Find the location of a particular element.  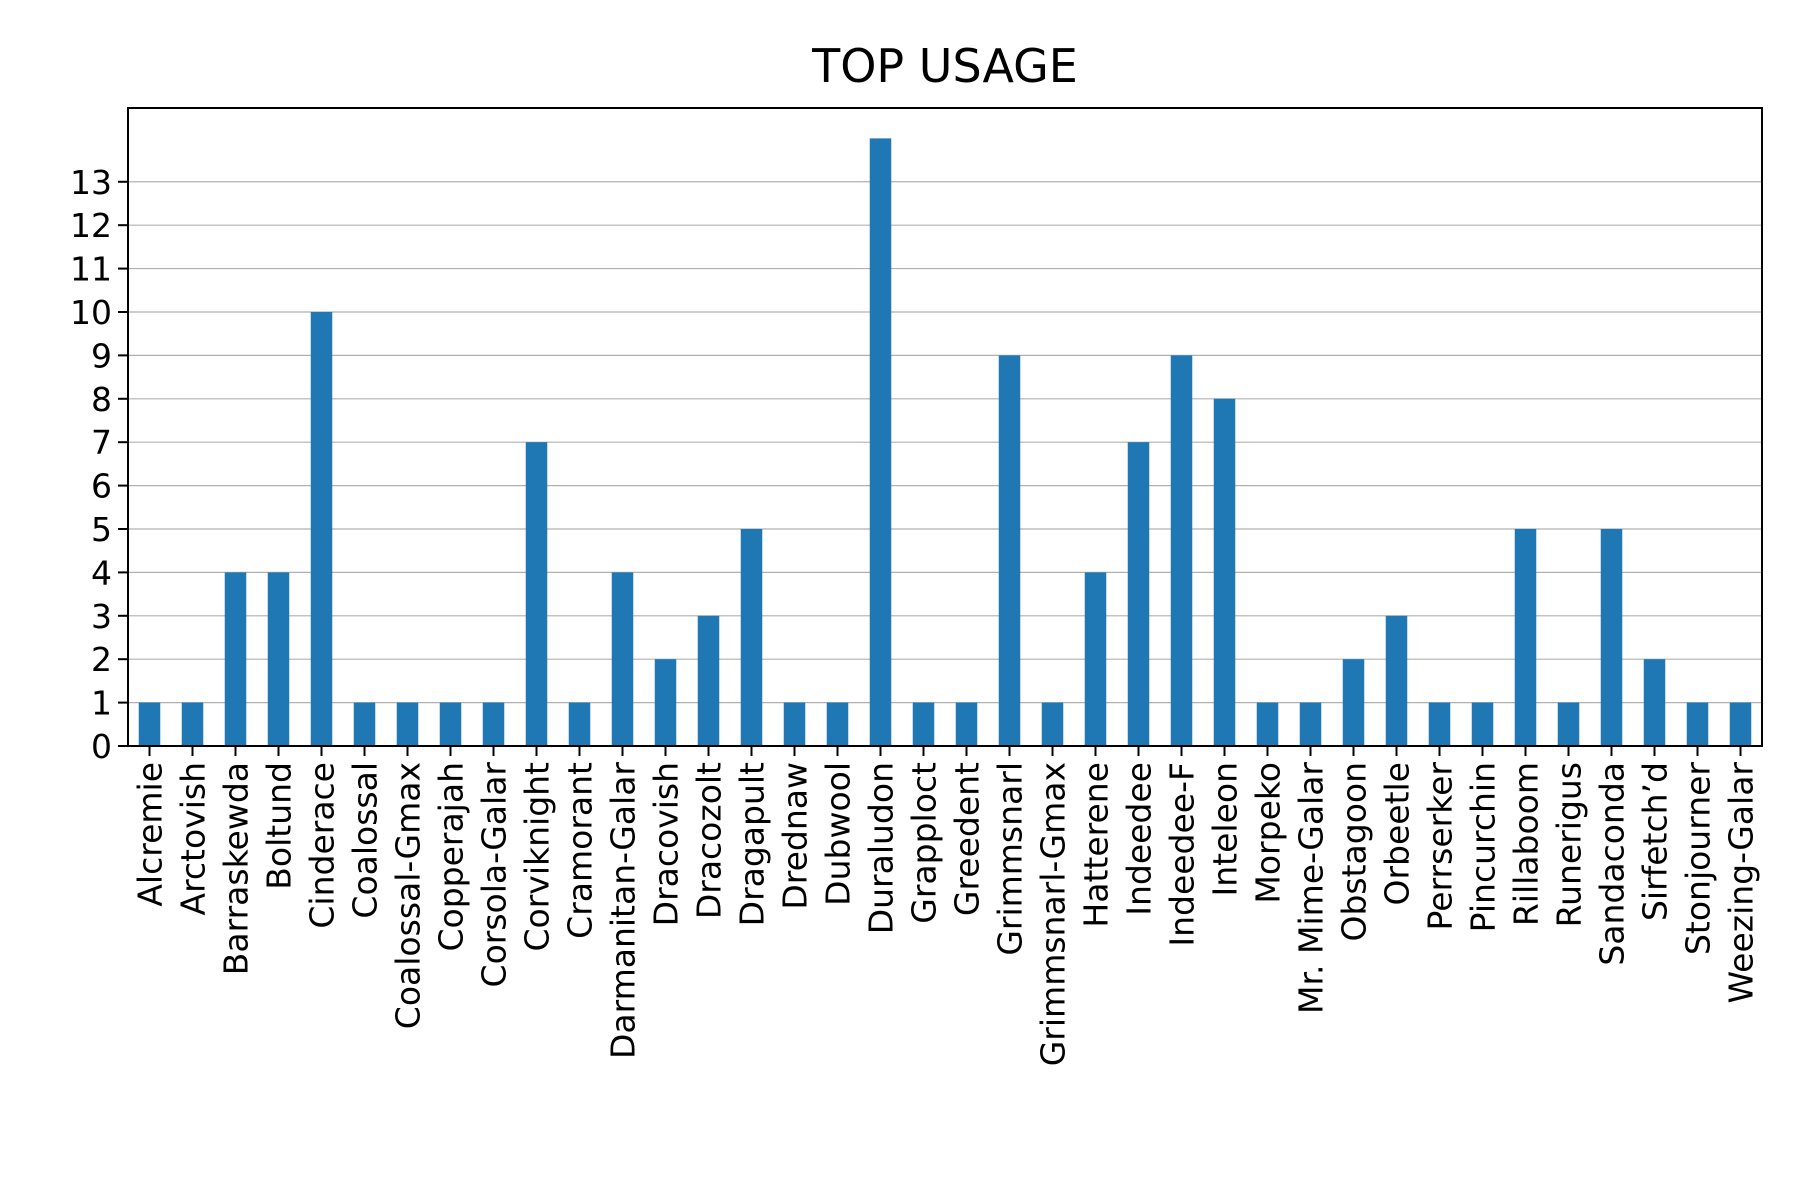

y-tick-label: 7 is located at coordinates (101, 442).